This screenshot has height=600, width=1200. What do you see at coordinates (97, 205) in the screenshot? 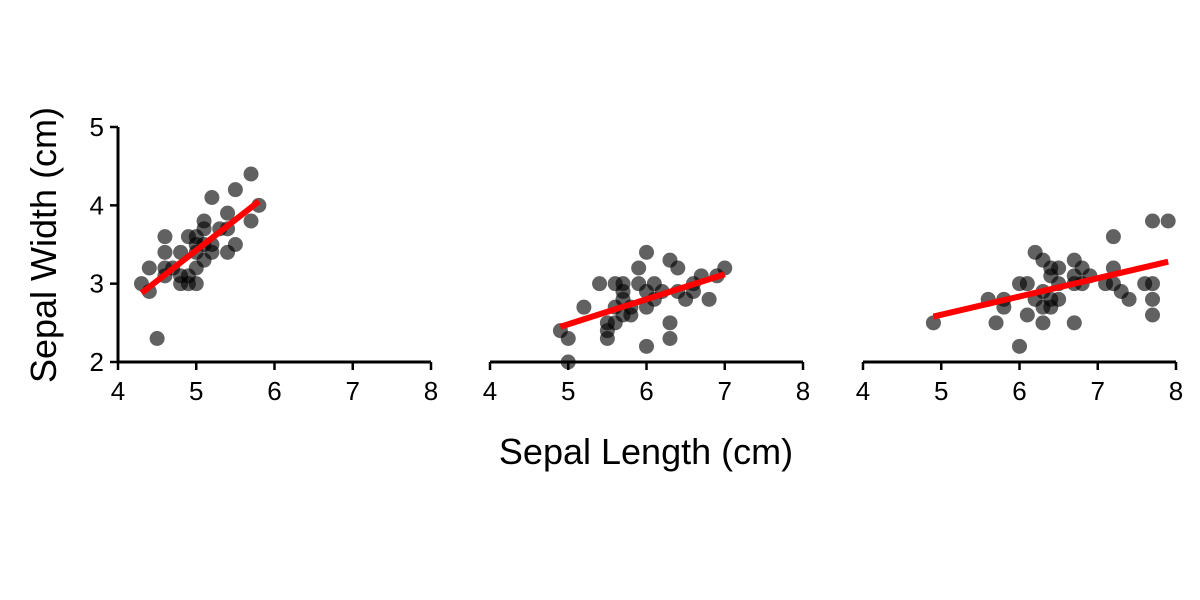
I see `y-tick-label: 4` at bounding box center [97, 205].